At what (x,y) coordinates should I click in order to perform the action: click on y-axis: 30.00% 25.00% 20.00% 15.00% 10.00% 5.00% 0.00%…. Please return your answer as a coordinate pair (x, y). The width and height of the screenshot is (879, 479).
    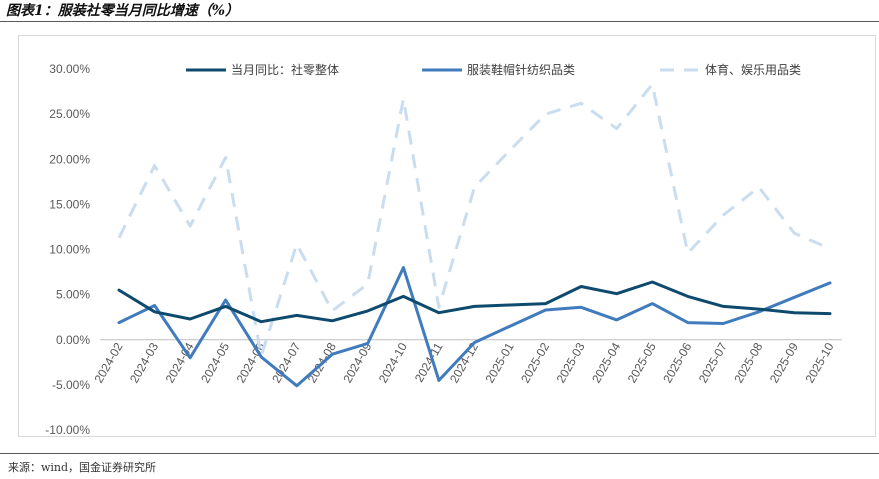
    Looking at the image, I should click on (67, 249).